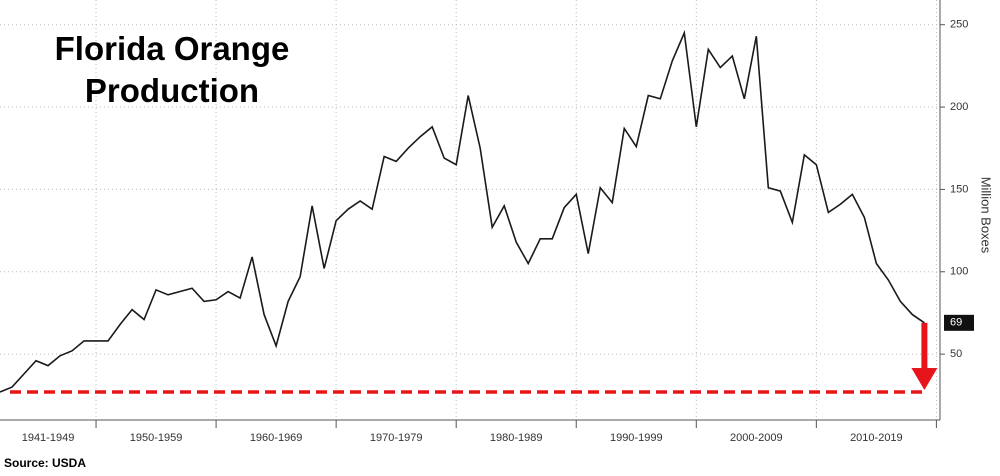  I want to click on y-tick-label: 150, so click(959, 189).